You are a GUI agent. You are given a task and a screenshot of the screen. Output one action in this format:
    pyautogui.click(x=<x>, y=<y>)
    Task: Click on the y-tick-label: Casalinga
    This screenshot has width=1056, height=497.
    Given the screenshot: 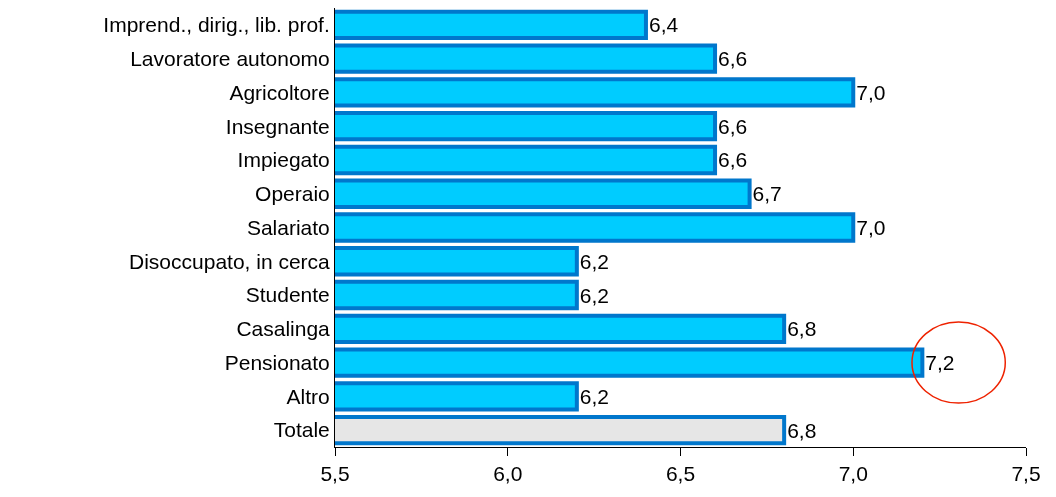 What is the action you would take?
    pyautogui.click(x=283, y=329)
    